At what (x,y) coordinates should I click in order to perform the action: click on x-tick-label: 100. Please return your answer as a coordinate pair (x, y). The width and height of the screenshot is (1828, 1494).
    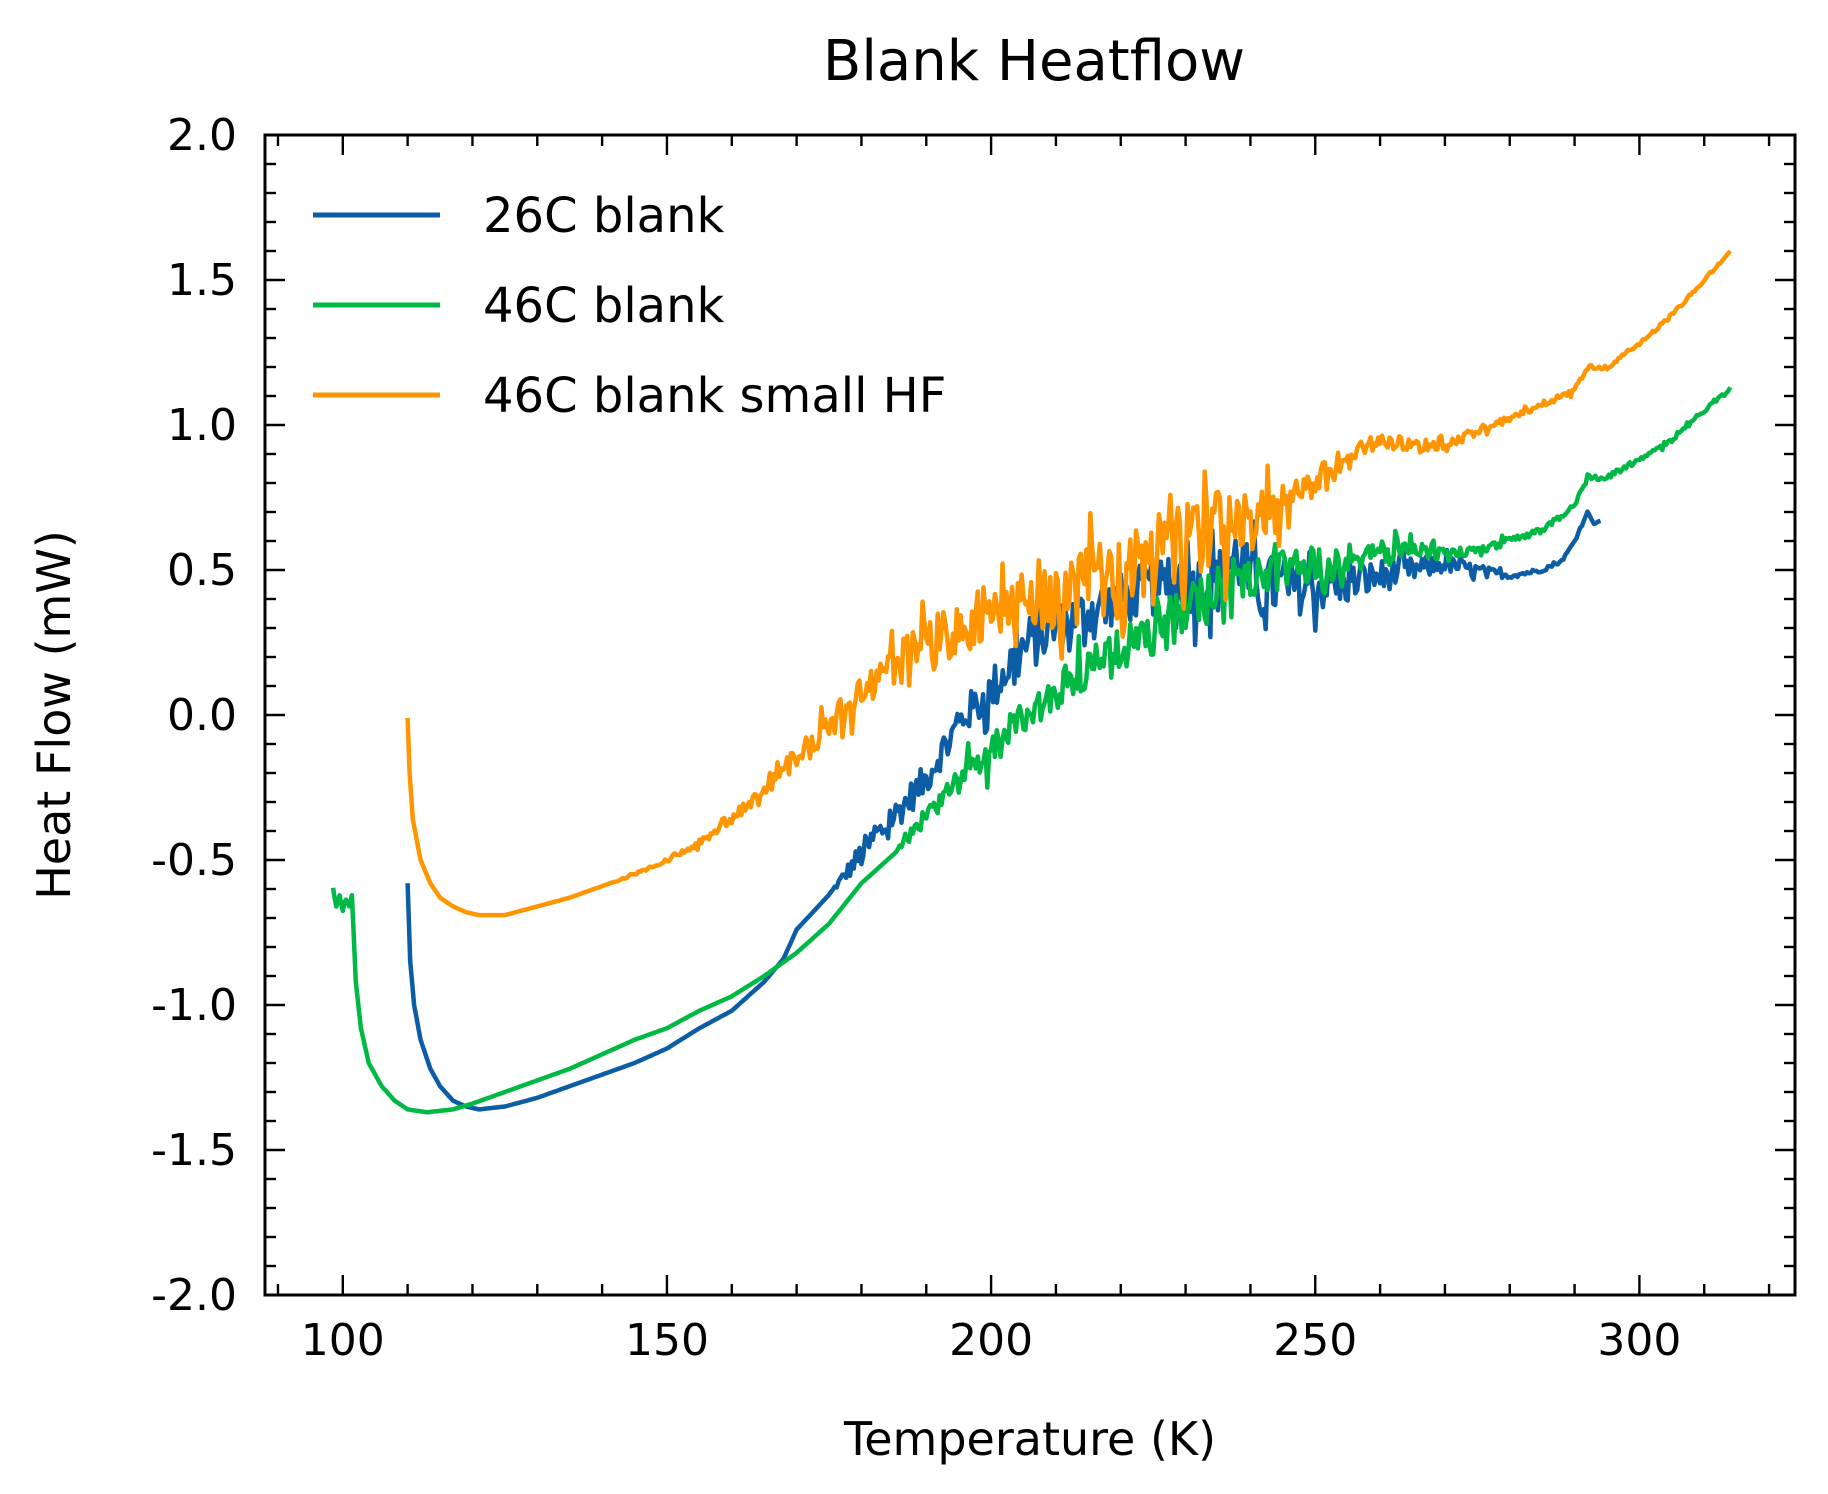
    Looking at the image, I should click on (343, 1340).